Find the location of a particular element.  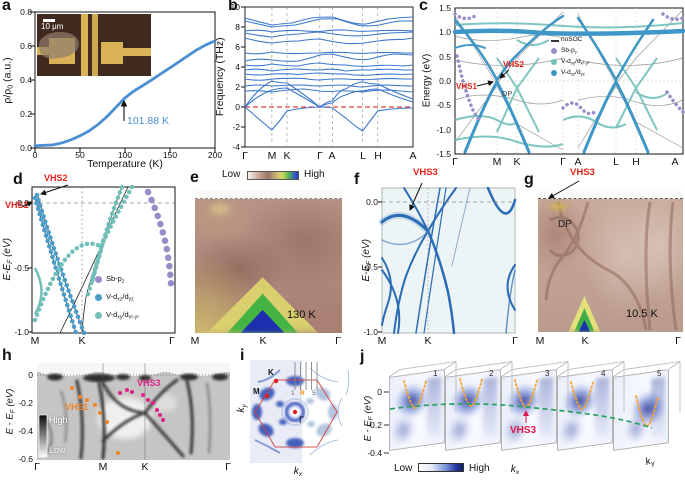

a-ytick: 0.8 is located at coordinates (26, 12).